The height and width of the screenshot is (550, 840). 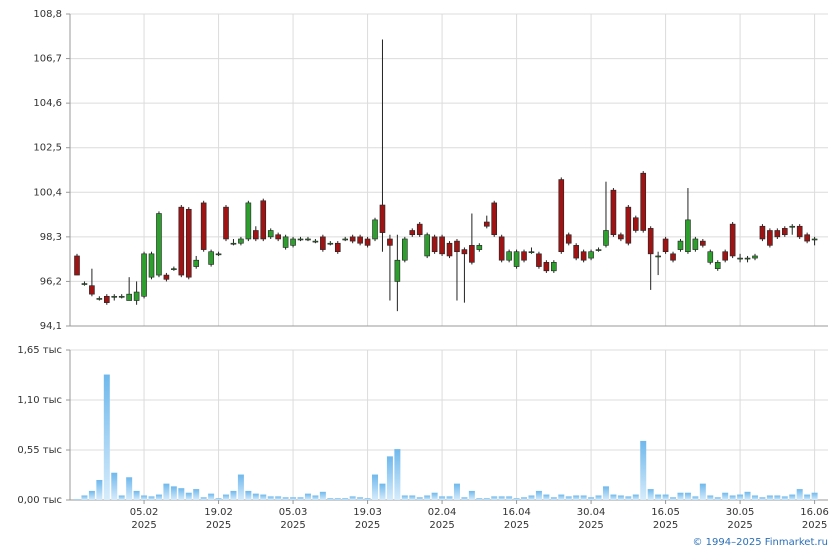 I want to click on y-tick-label: 0,00 тыс, so click(x=39, y=500).